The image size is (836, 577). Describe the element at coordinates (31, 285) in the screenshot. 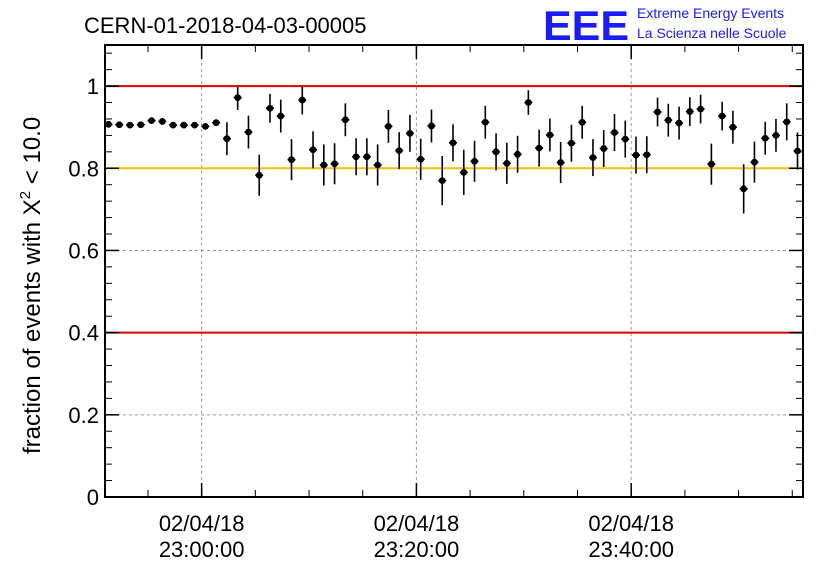

I see `y-axis-label: fraction of events with X2 < 10.0` at that location.